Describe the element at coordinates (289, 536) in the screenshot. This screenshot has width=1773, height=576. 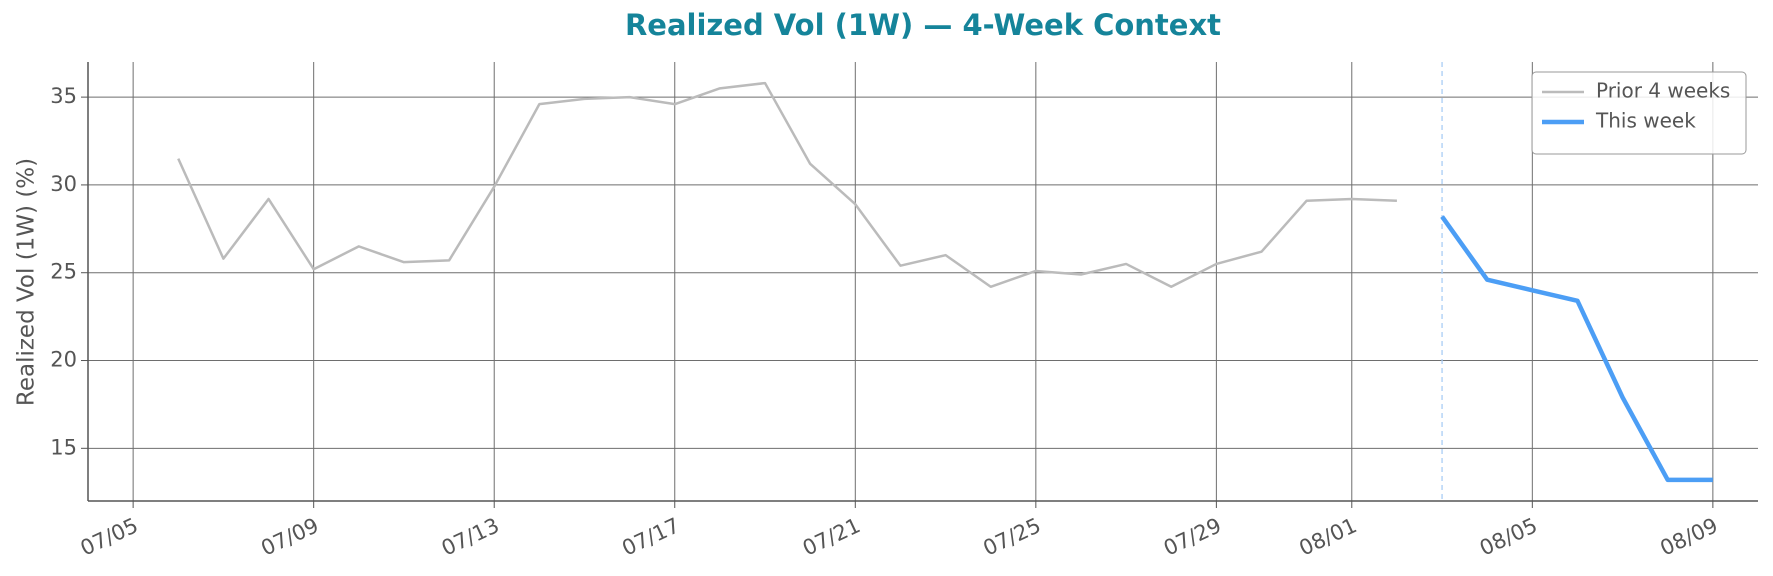
I see `x-tick-label: 07/09` at that location.